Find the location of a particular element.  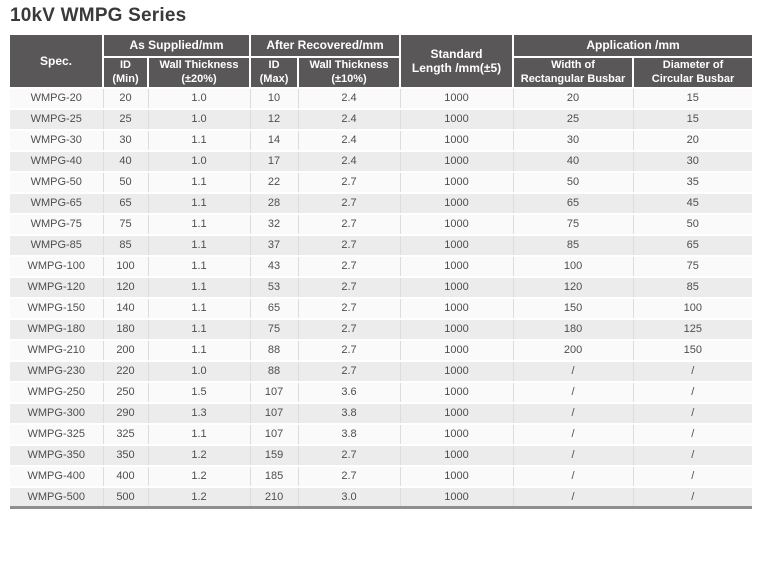

id-min-cell: 120 is located at coordinates (125, 286).